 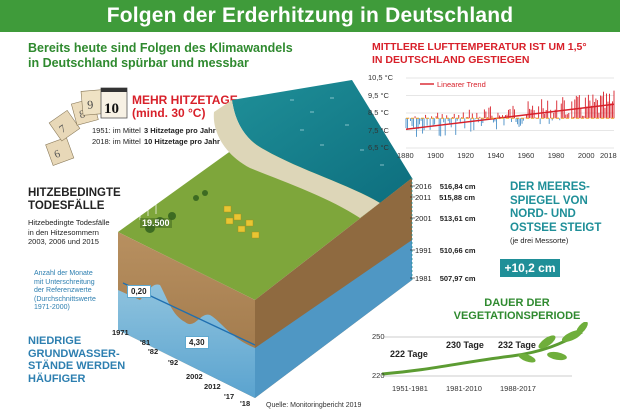 I want to click on gw-year-81: '81, so click(x=145, y=342).